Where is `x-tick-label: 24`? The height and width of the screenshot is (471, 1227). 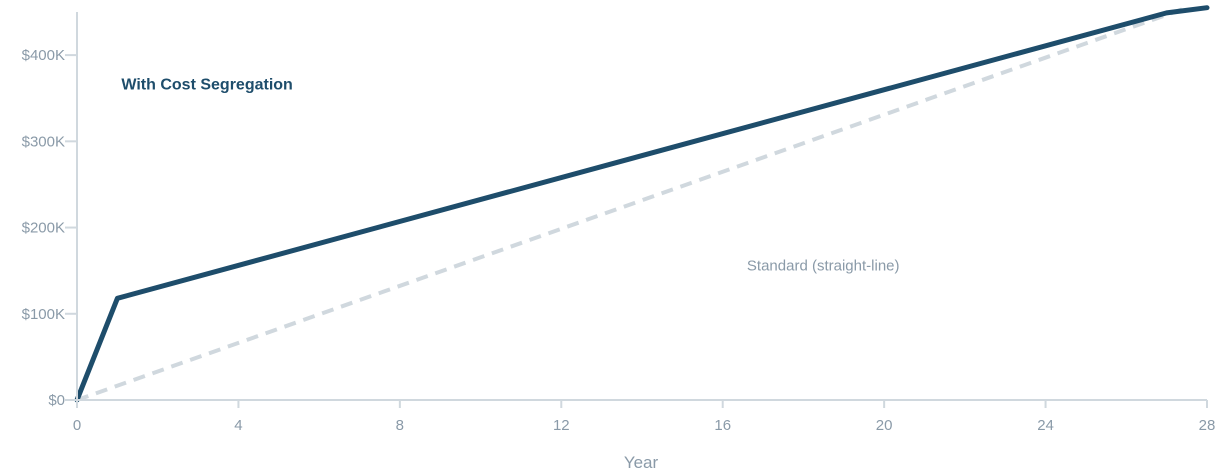 x-tick-label: 24 is located at coordinates (1045, 425).